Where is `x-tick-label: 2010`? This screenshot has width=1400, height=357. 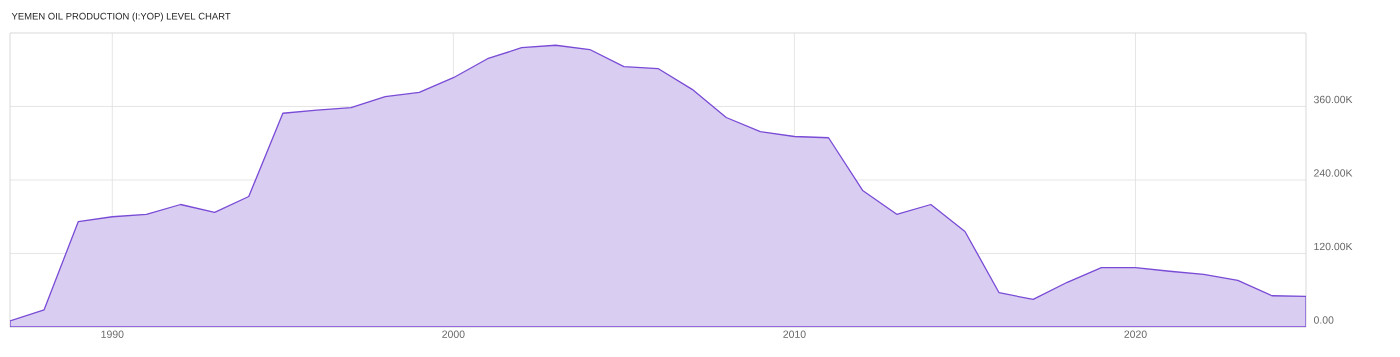
x-tick-label: 2010 is located at coordinates (794, 334).